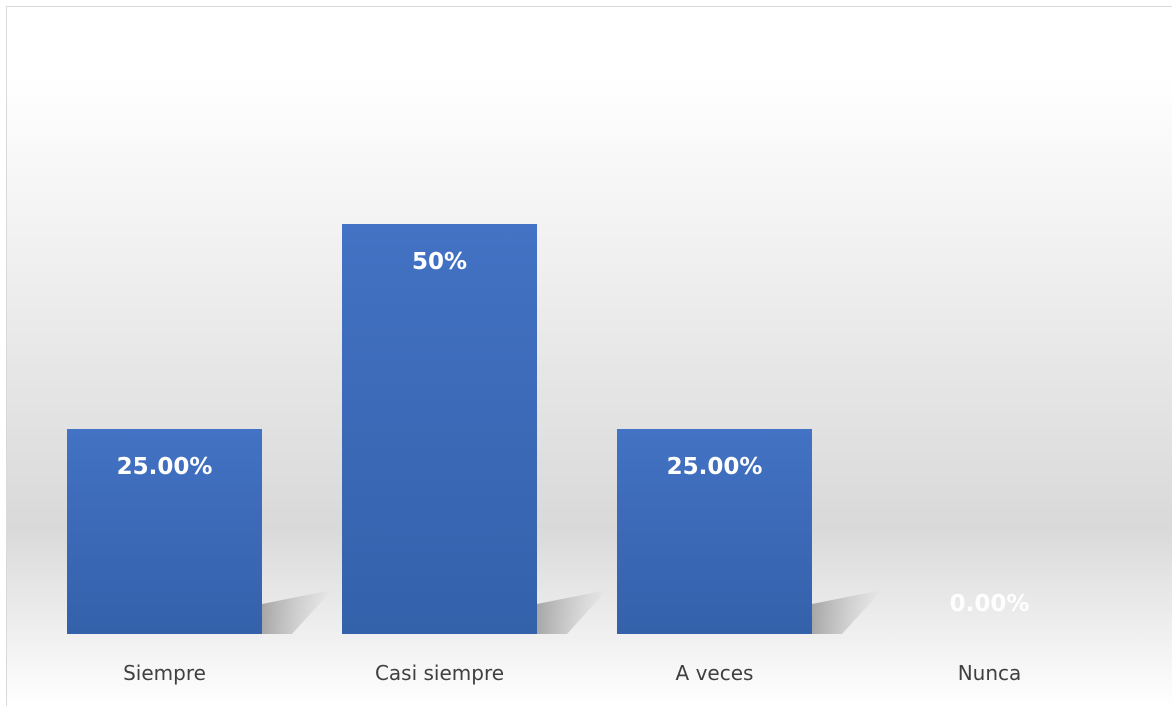 Image resolution: width=1172 pixels, height=707 pixels. What do you see at coordinates (164, 673) in the screenshot?
I see `category-label: Siempre` at bounding box center [164, 673].